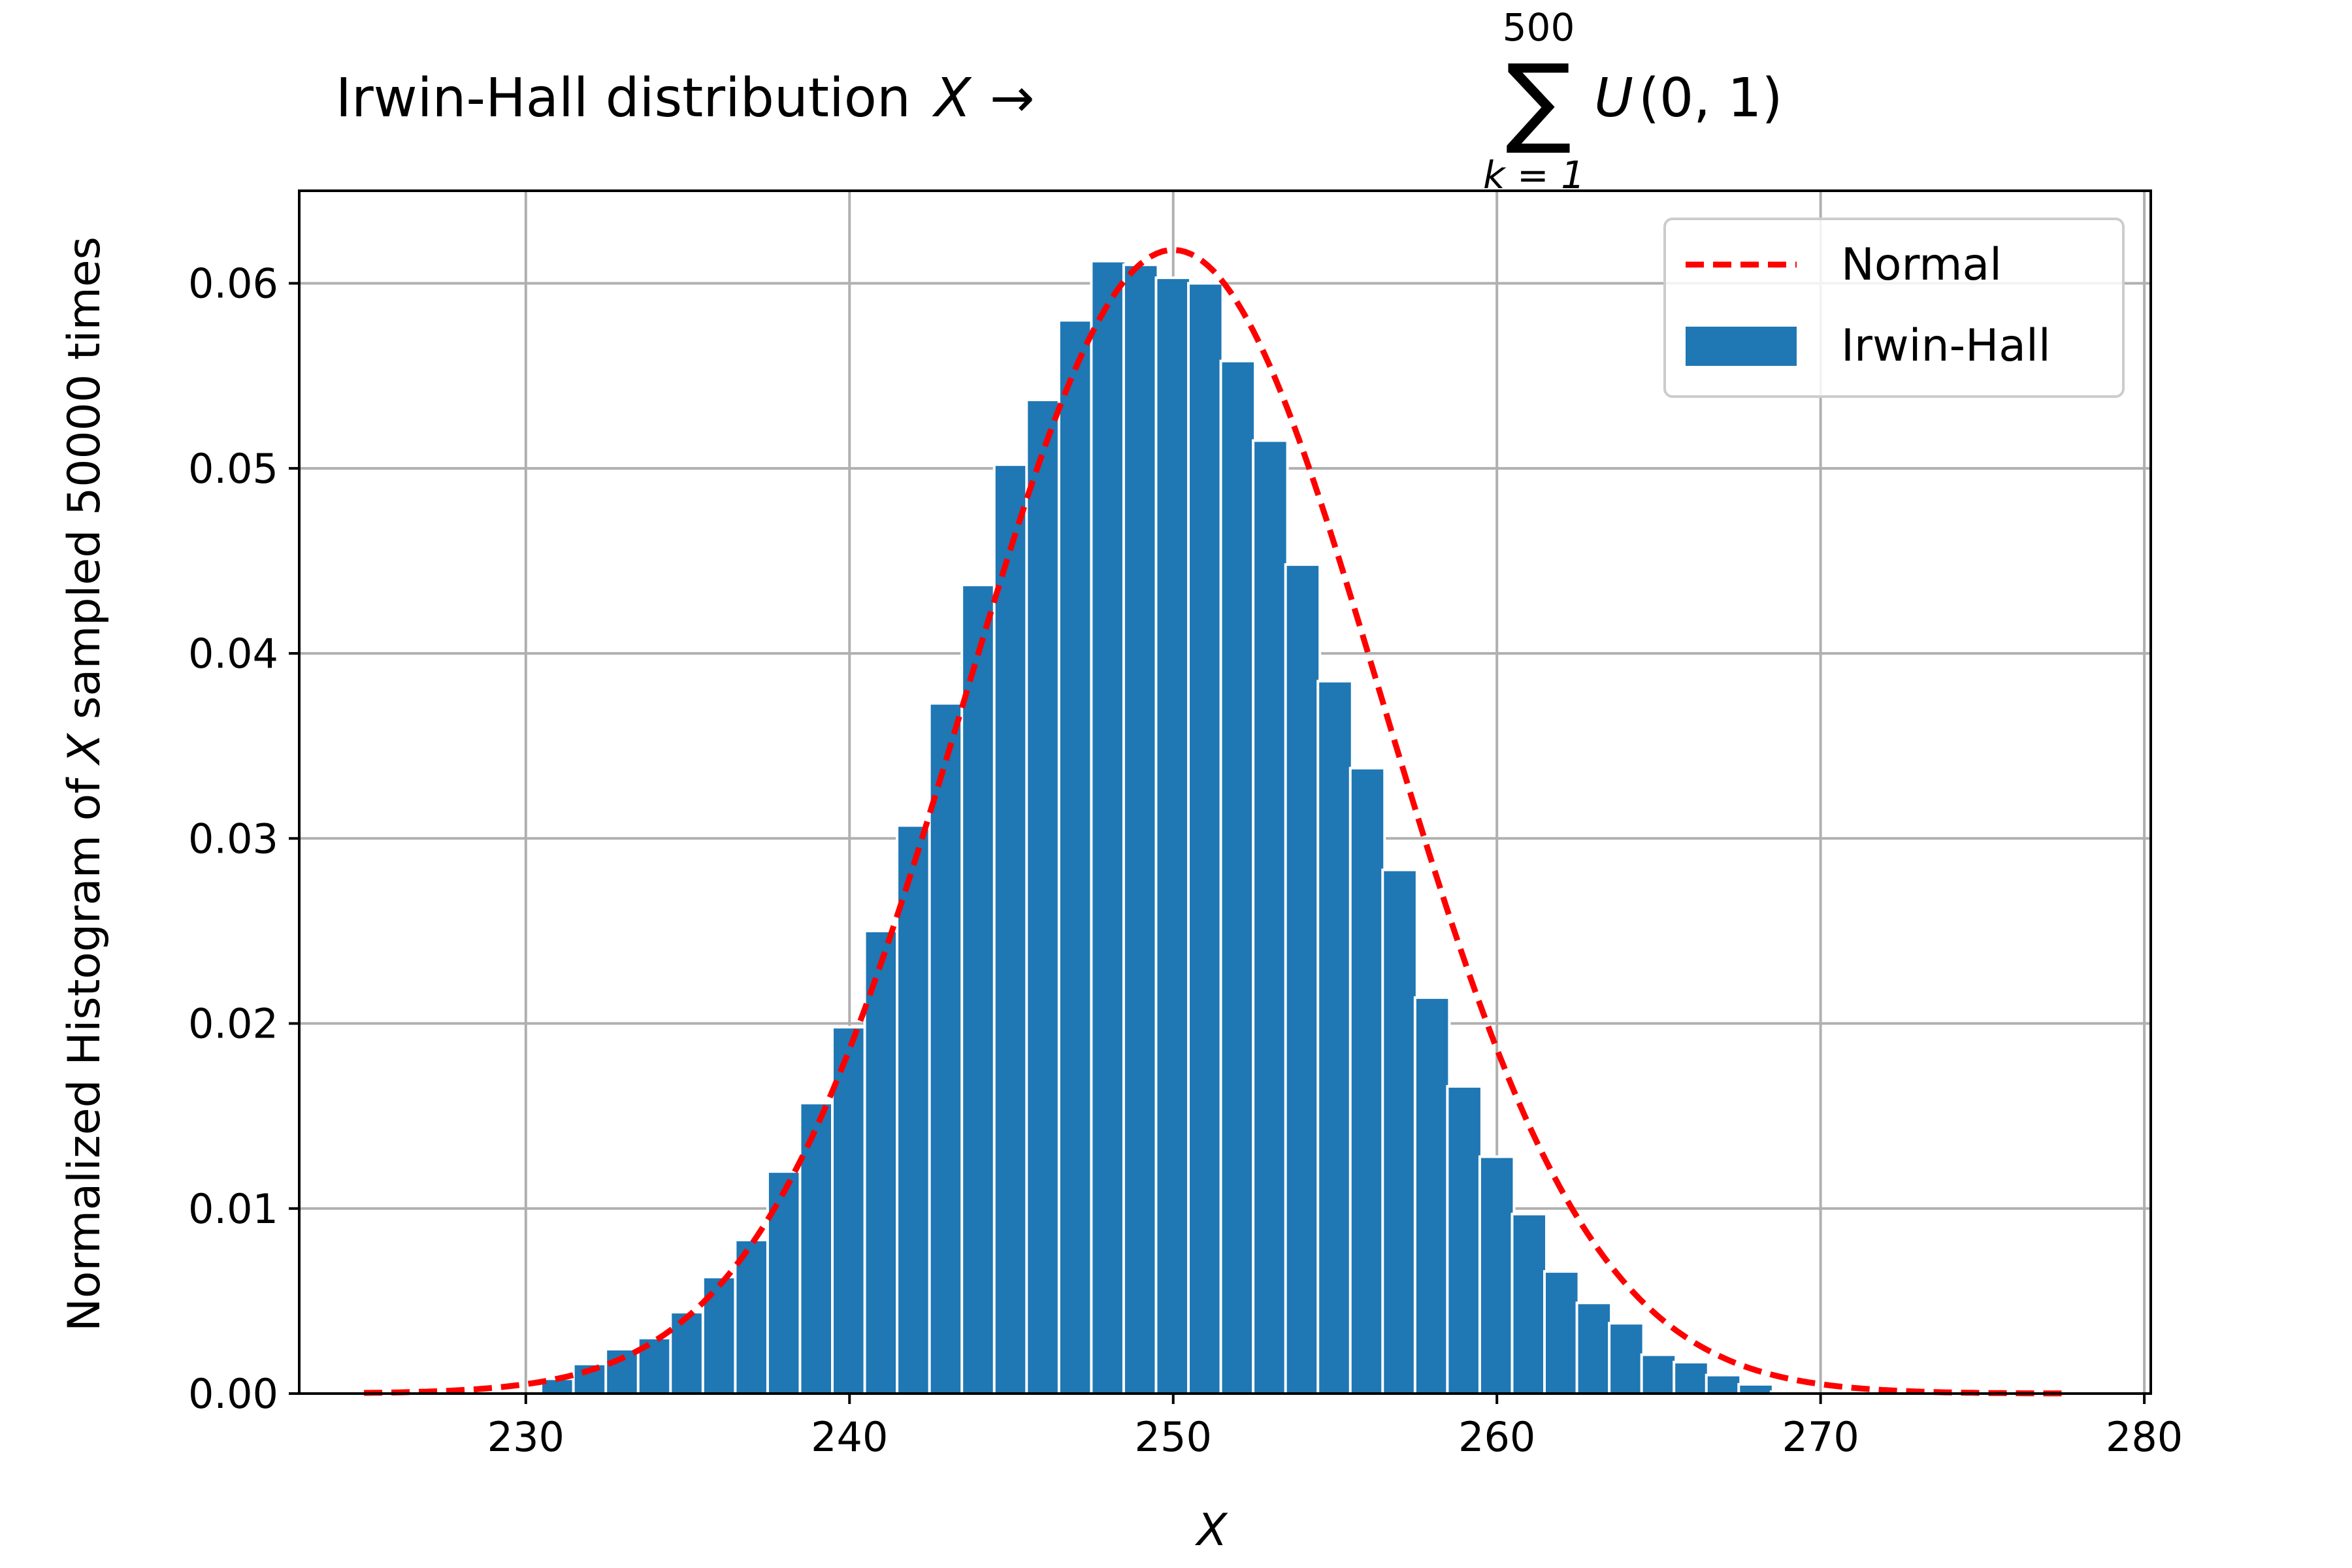  What do you see at coordinates (1211, 1530) in the screenshot?
I see `x-axis-label: X` at bounding box center [1211, 1530].